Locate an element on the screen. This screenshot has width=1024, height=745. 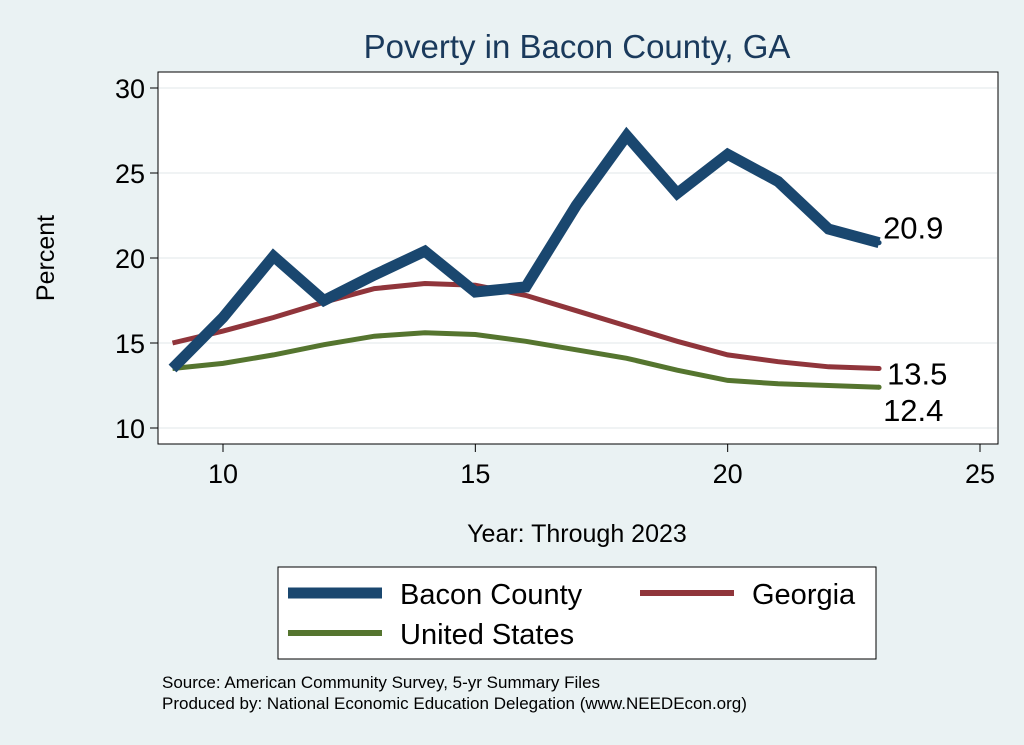
series-line-united-states is located at coordinates (526, 360).